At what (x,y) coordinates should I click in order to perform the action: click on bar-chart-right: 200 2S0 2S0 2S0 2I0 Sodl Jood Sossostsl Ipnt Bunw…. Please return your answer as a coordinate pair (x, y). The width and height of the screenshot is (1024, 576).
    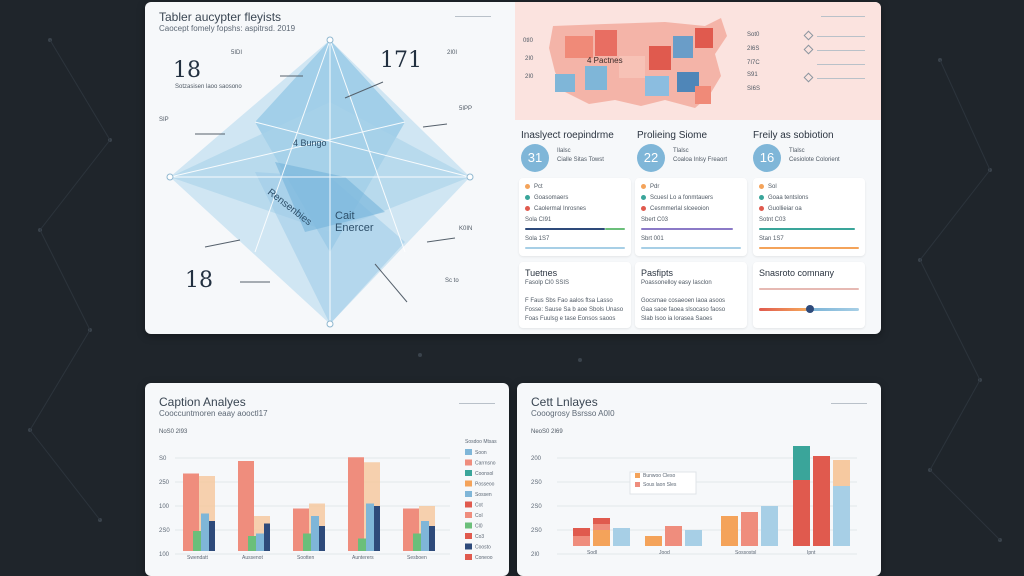
    Looking at the image, I should click on (694, 502).